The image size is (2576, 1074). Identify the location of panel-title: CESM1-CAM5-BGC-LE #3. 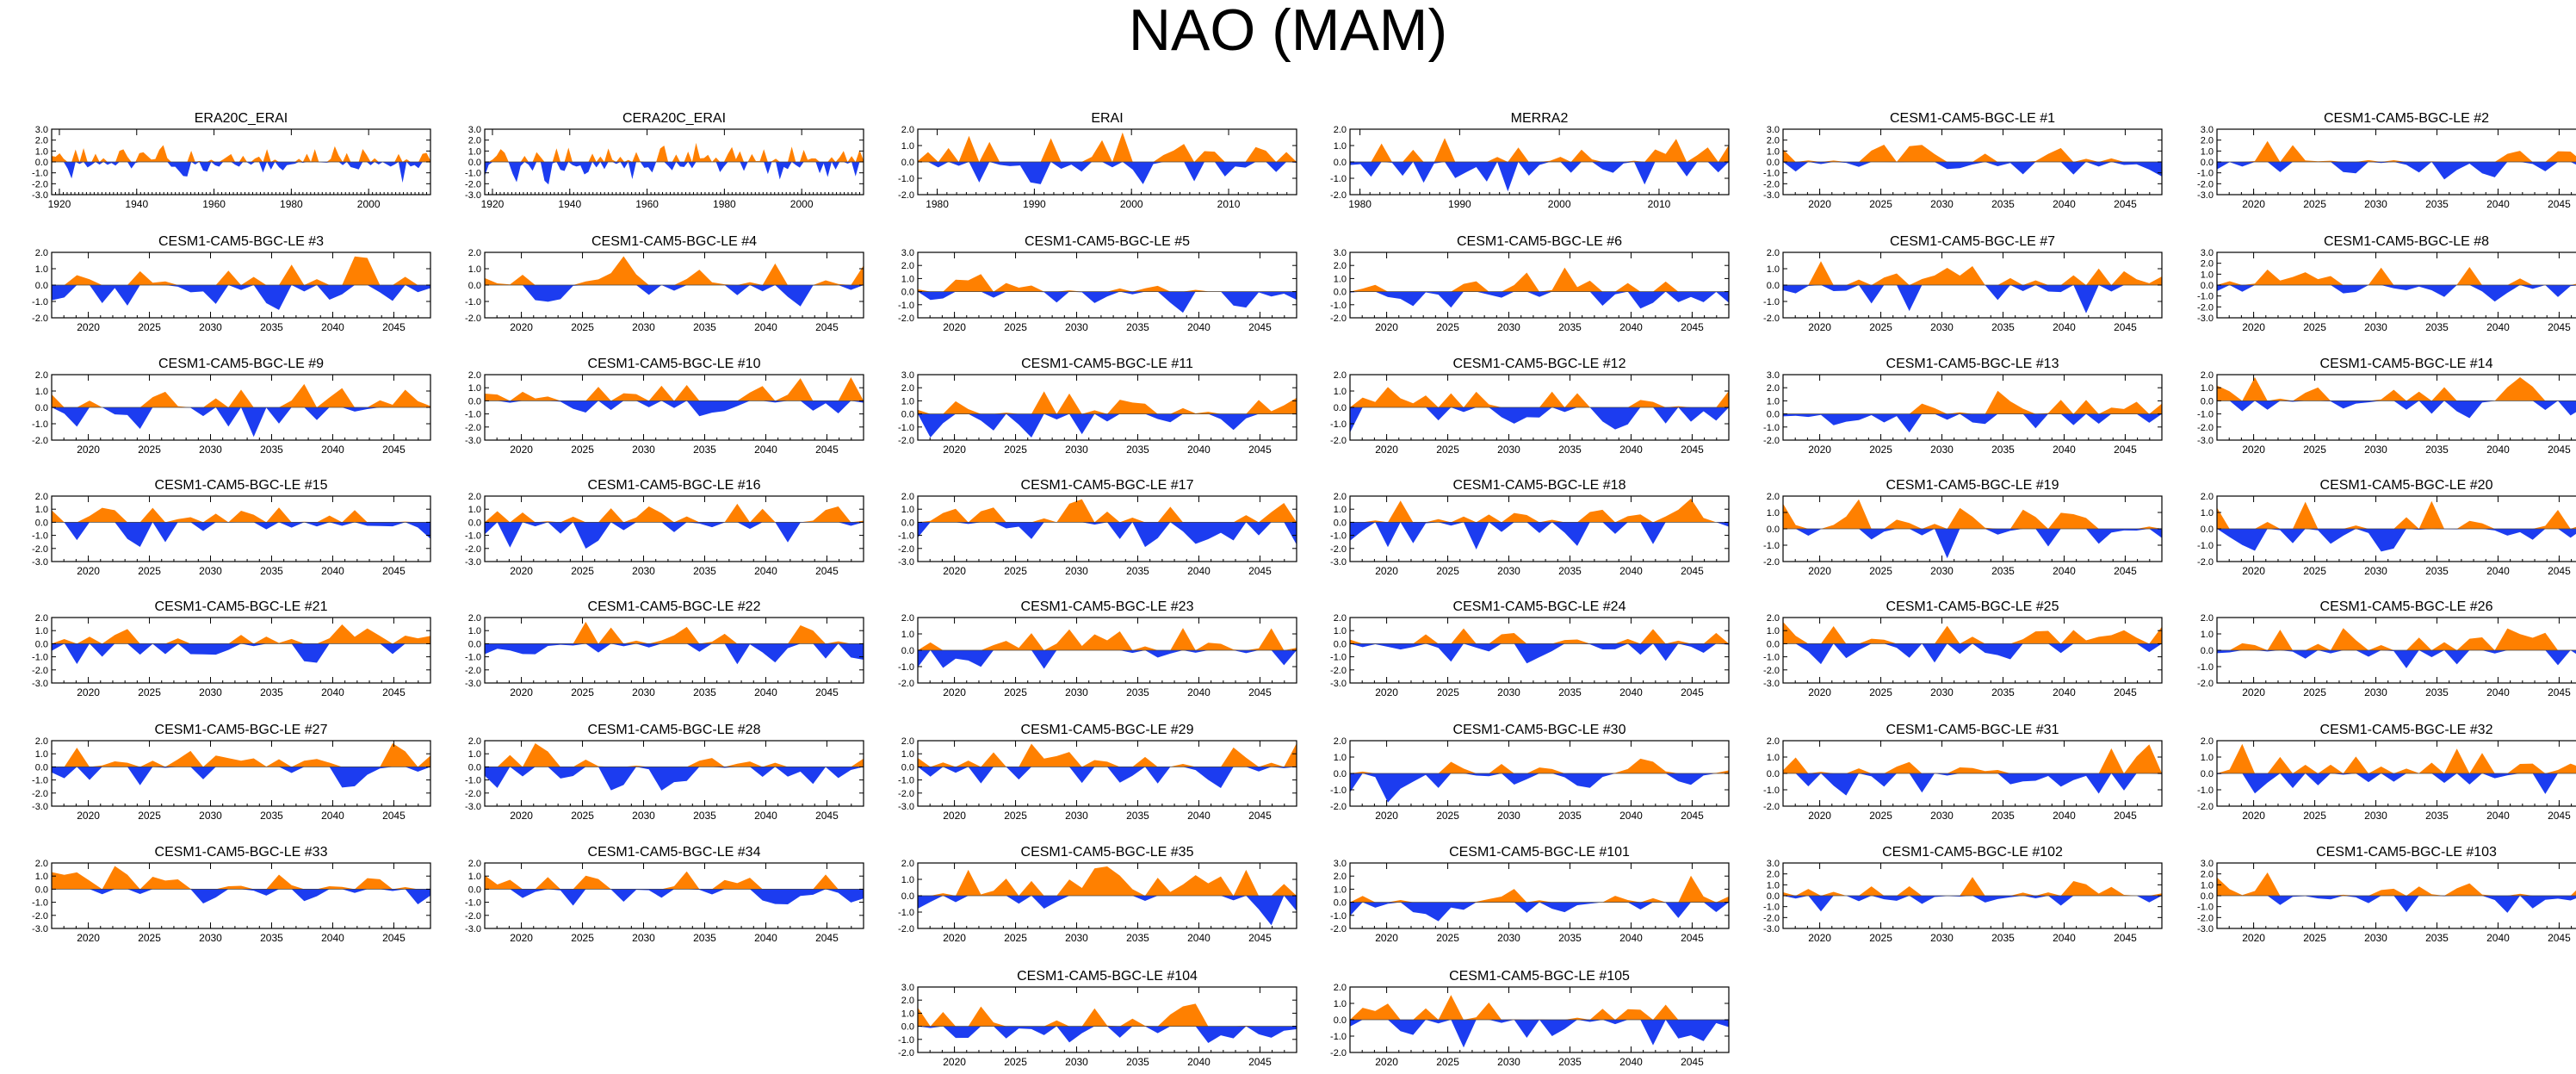
(241, 241).